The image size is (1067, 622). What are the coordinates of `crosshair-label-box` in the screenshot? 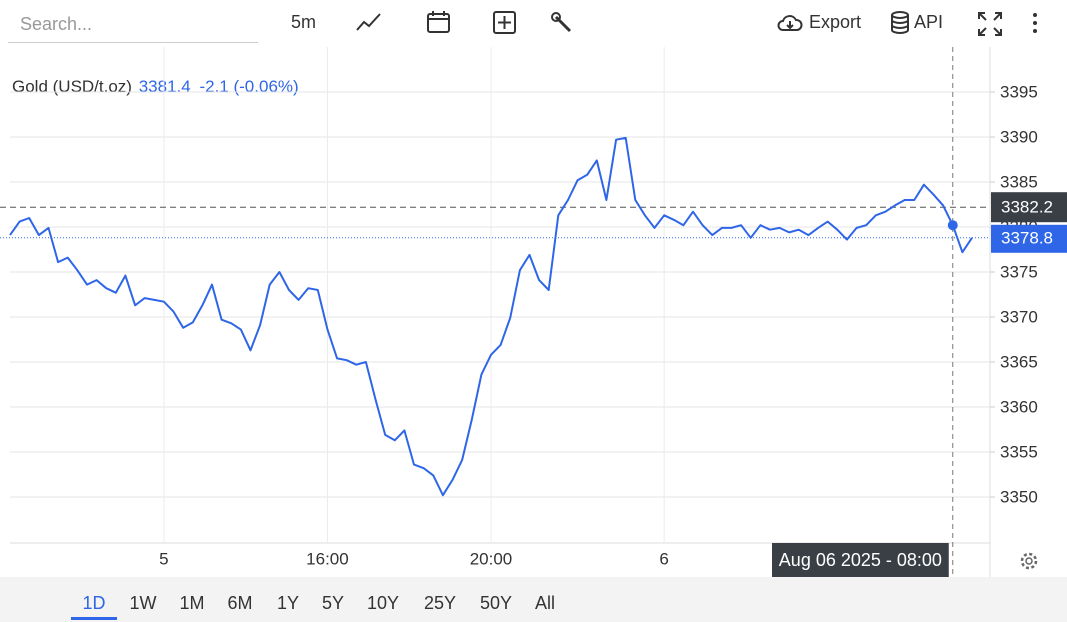 It's located at (860, 560).